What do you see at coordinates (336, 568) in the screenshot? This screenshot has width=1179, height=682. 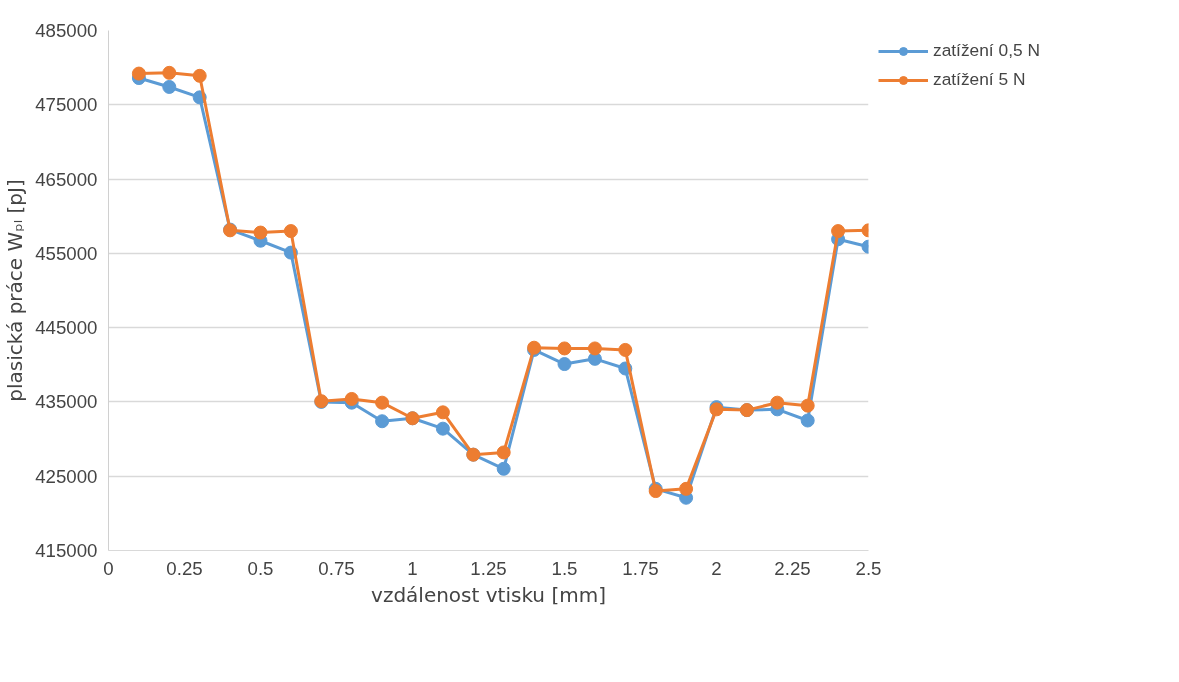 I see `x-tick-label: 0.75` at bounding box center [336, 568].